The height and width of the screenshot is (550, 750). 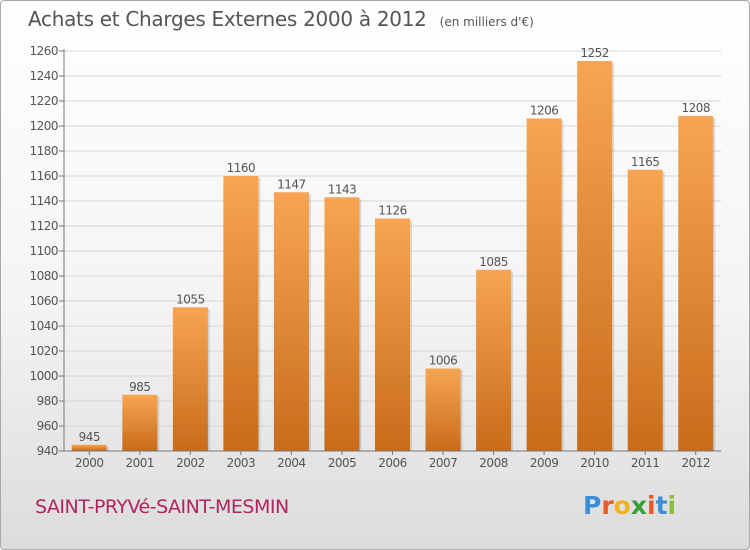 What do you see at coordinates (622, 505) in the screenshot?
I see `logo-letter: o` at bounding box center [622, 505].